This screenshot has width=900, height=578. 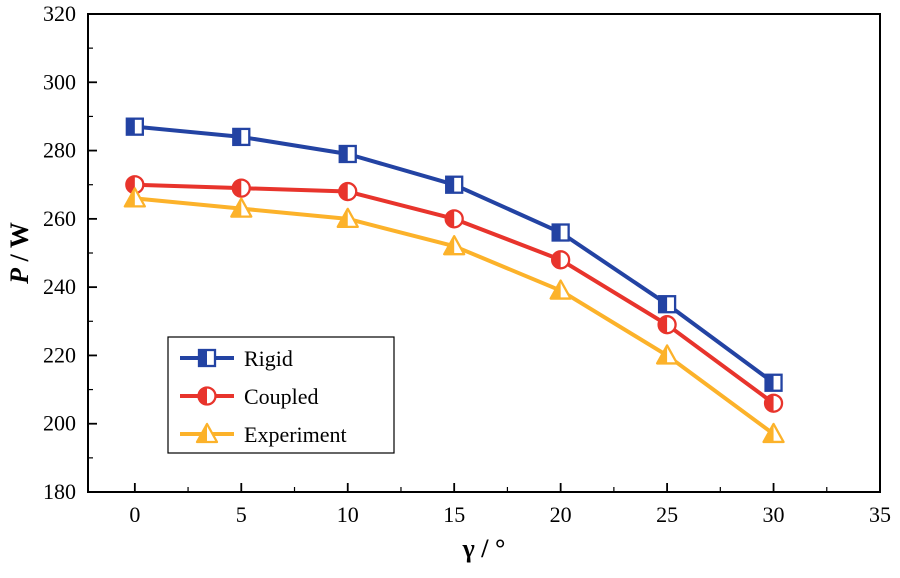 I want to click on x-tick-label: 10, so click(x=348, y=514).